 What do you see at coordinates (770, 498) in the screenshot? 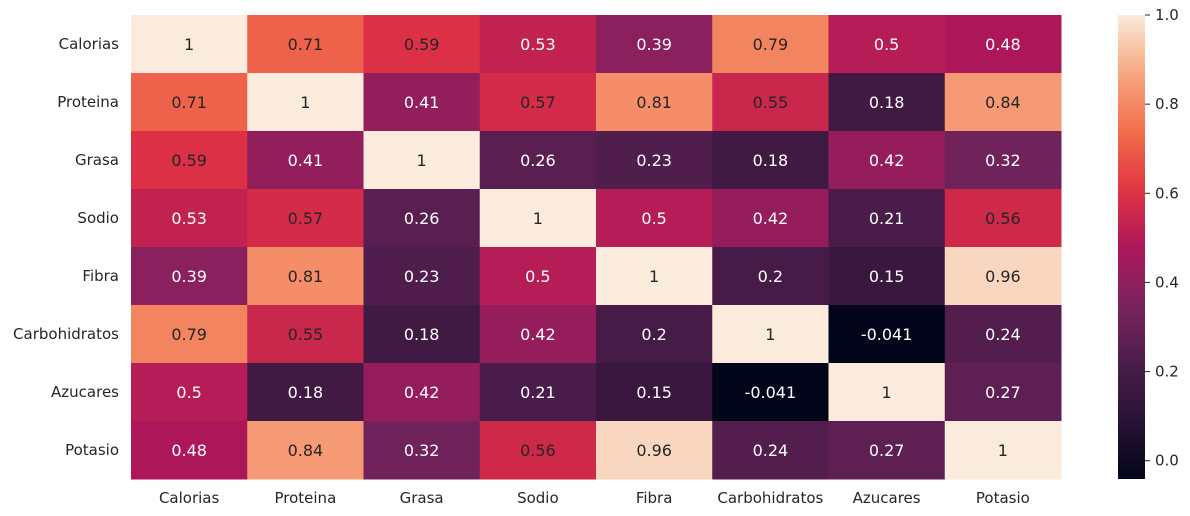
I see `x-tick-label: Carbohidratos` at bounding box center [770, 498].